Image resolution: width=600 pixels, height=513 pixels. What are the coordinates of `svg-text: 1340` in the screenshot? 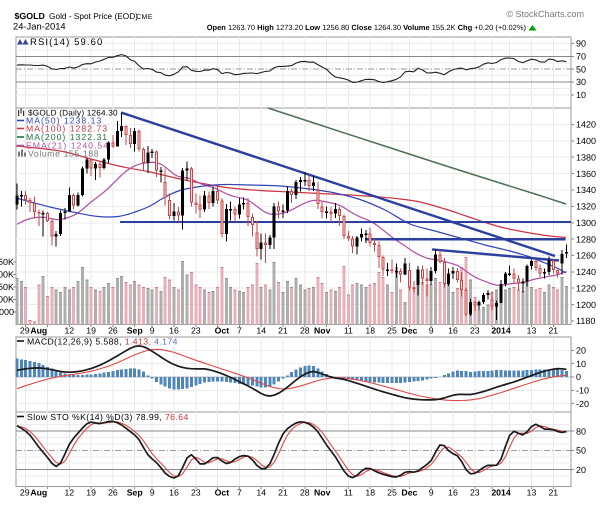 It's located at (586, 190).